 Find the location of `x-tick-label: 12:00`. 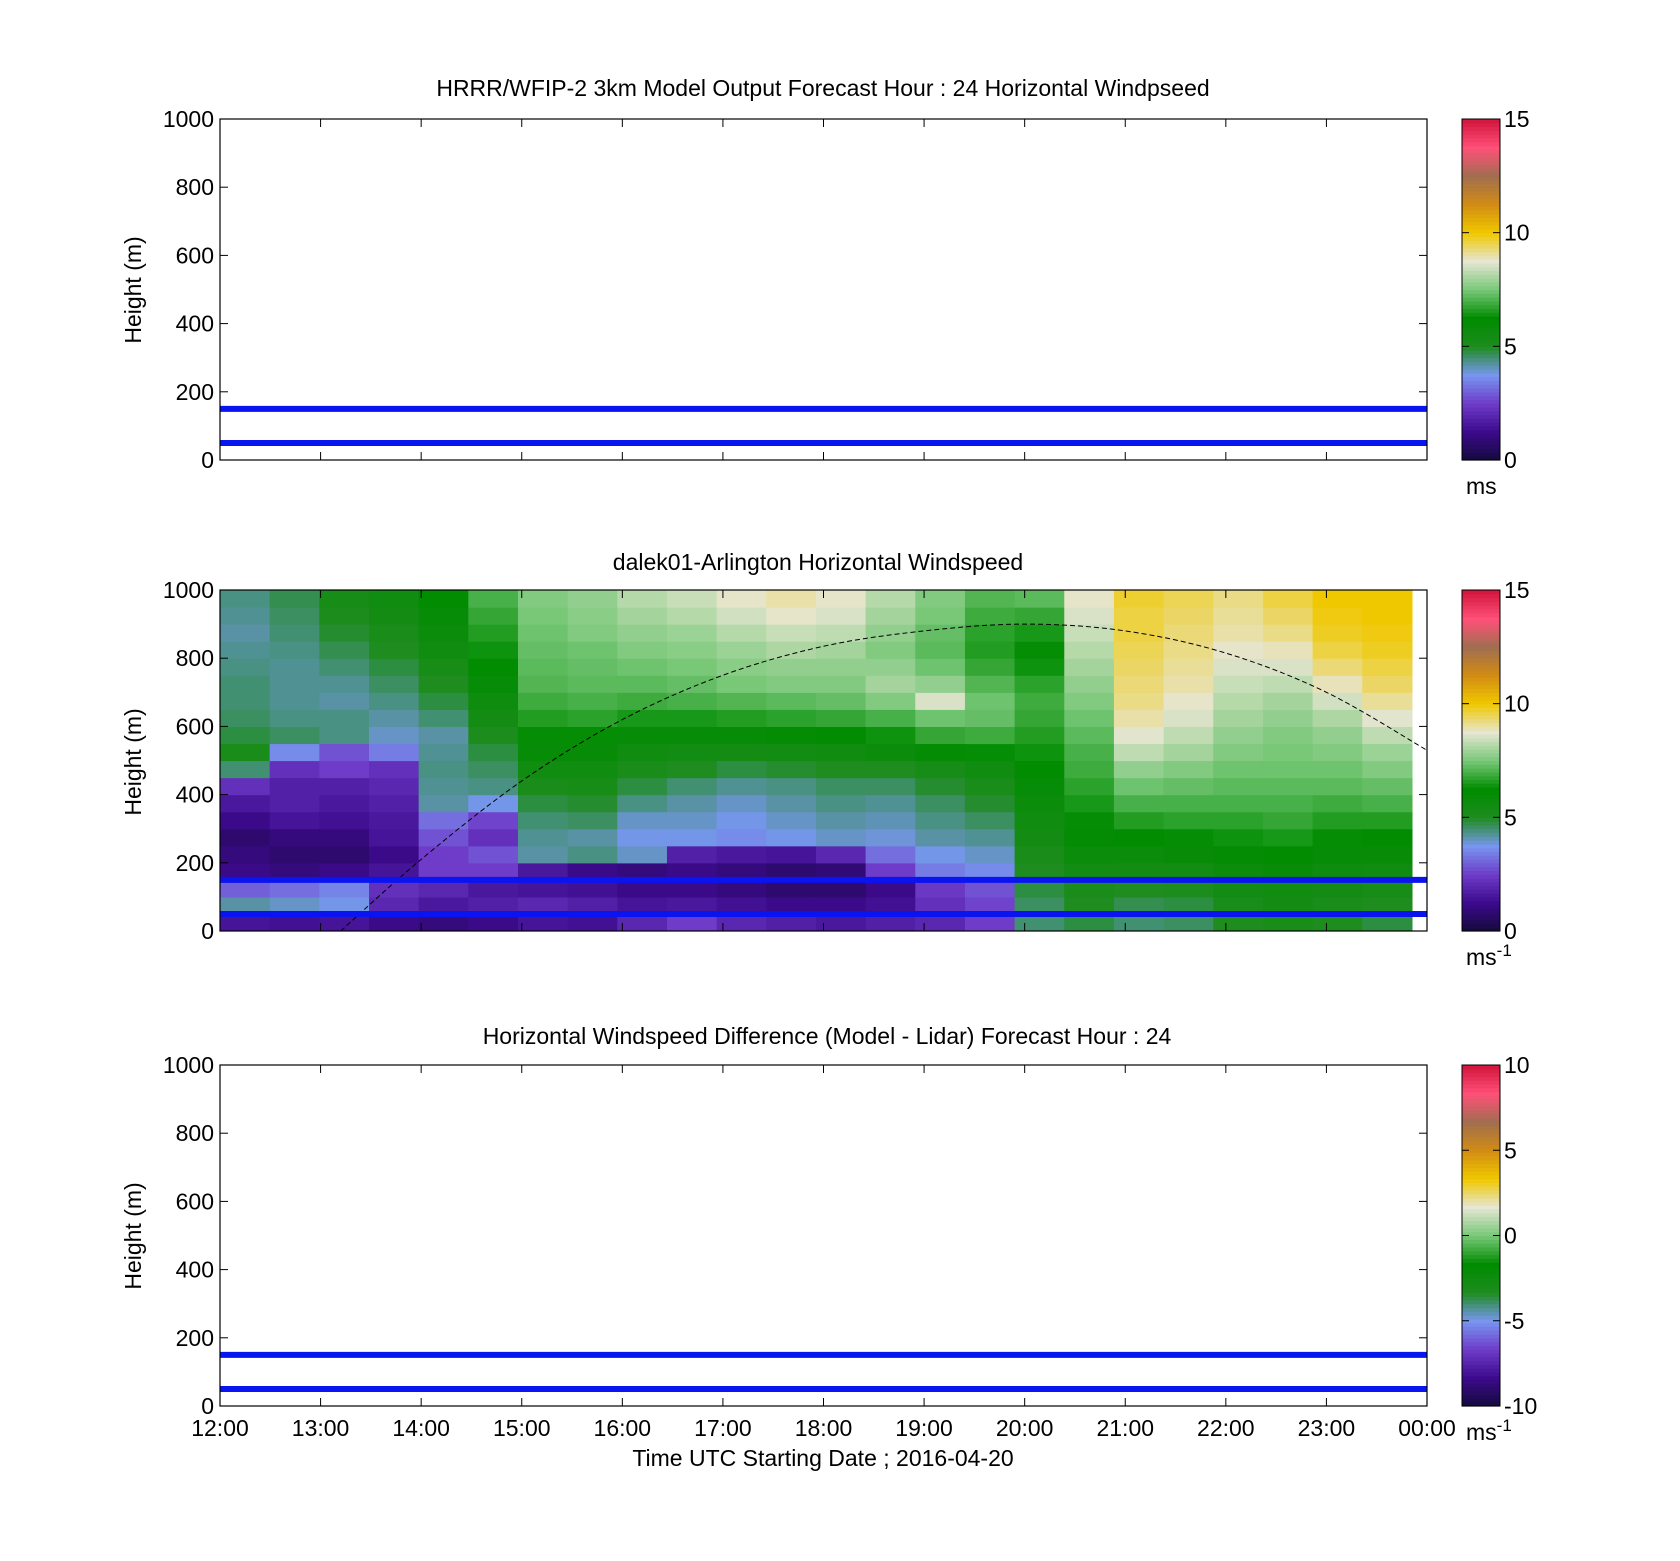

x-tick-label: 12:00 is located at coordinates (220, 1428).